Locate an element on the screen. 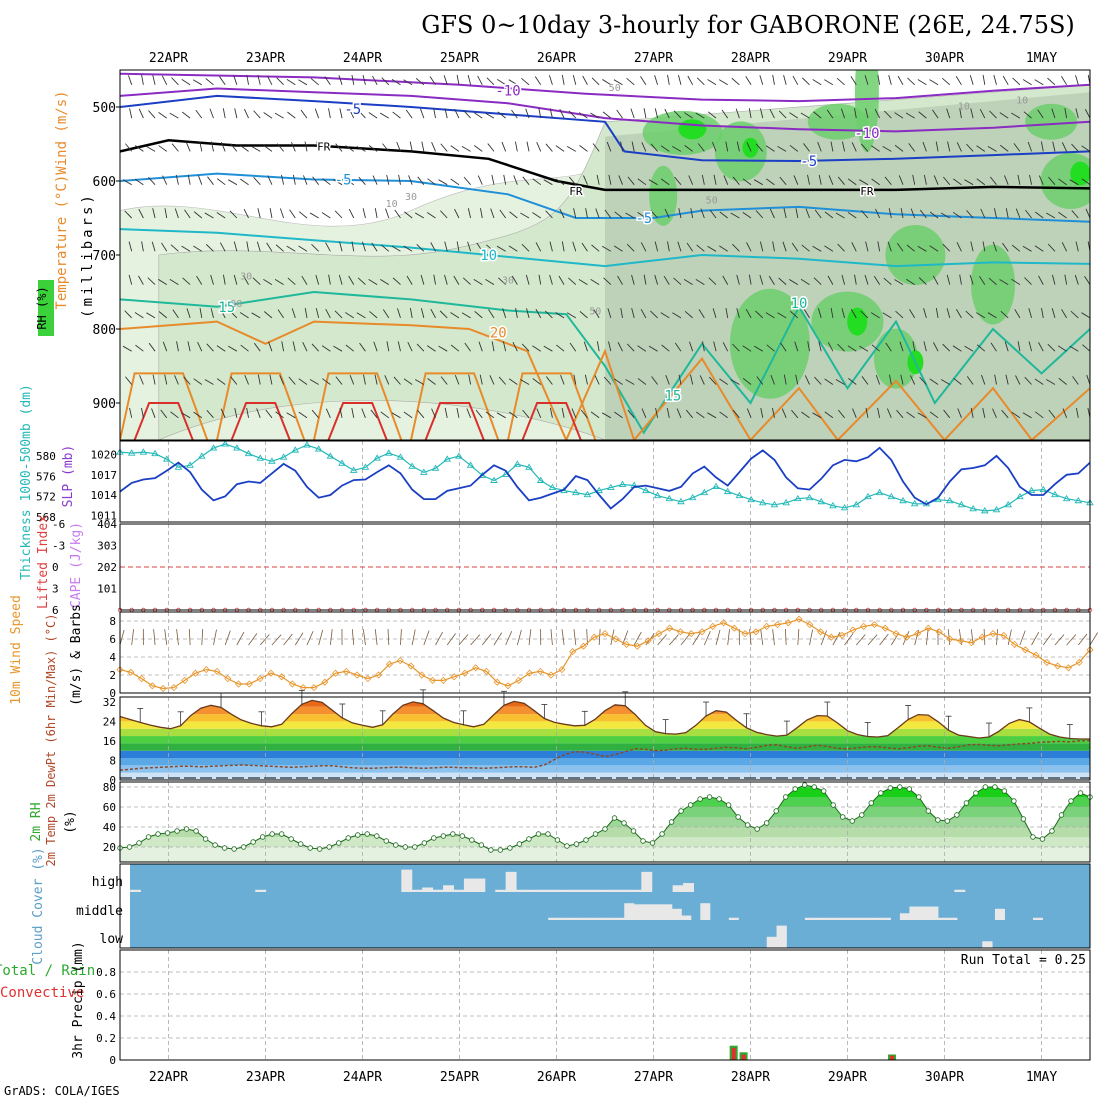  rh-tick-label: 40 is located at coordinates (109, 827).